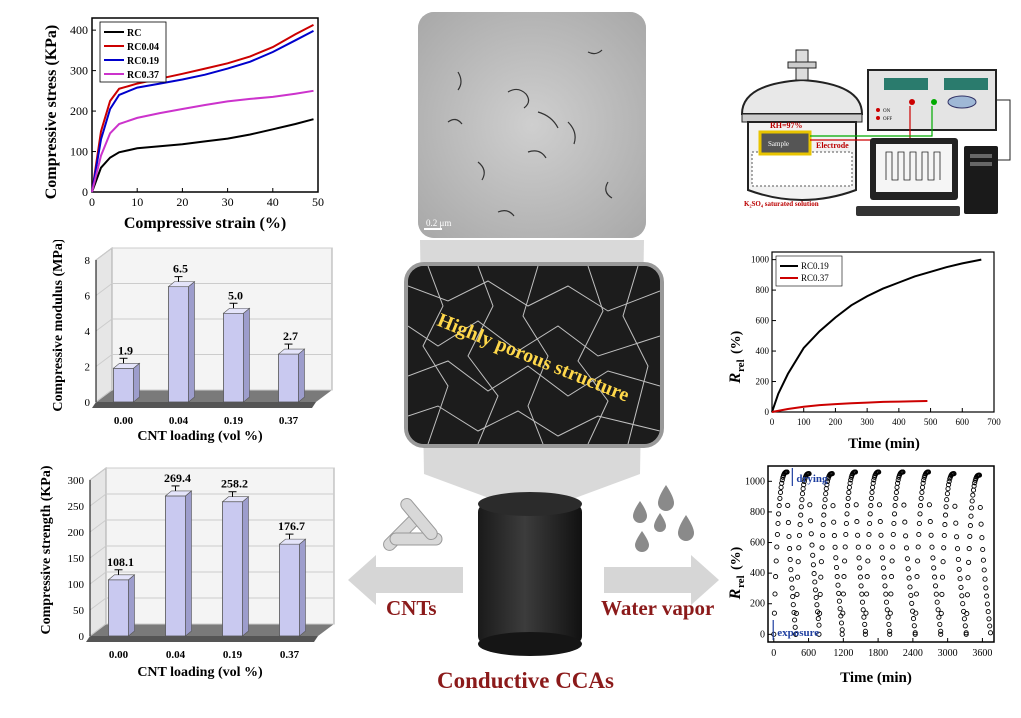 The image size is (1021, 718). What do you see at coordinates (202, 141) in the screenshot?
I see `c1-series-line` at bounding box center [202, 141].